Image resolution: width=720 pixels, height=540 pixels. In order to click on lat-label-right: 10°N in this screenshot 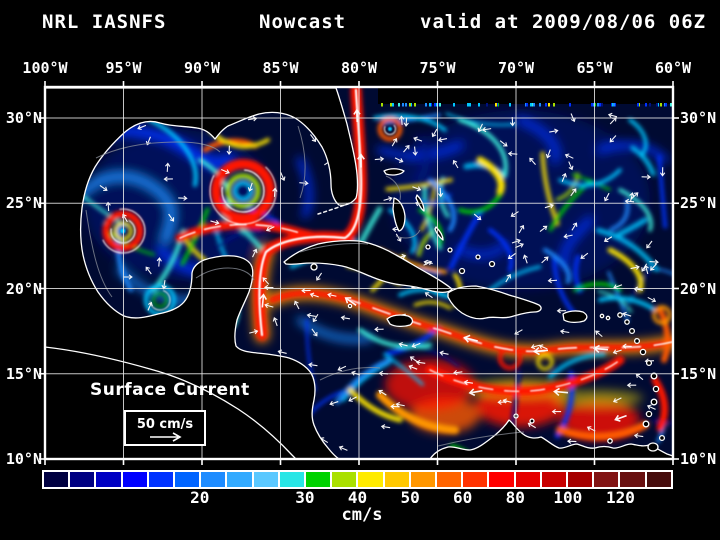, I will do `click(698, 459)`.